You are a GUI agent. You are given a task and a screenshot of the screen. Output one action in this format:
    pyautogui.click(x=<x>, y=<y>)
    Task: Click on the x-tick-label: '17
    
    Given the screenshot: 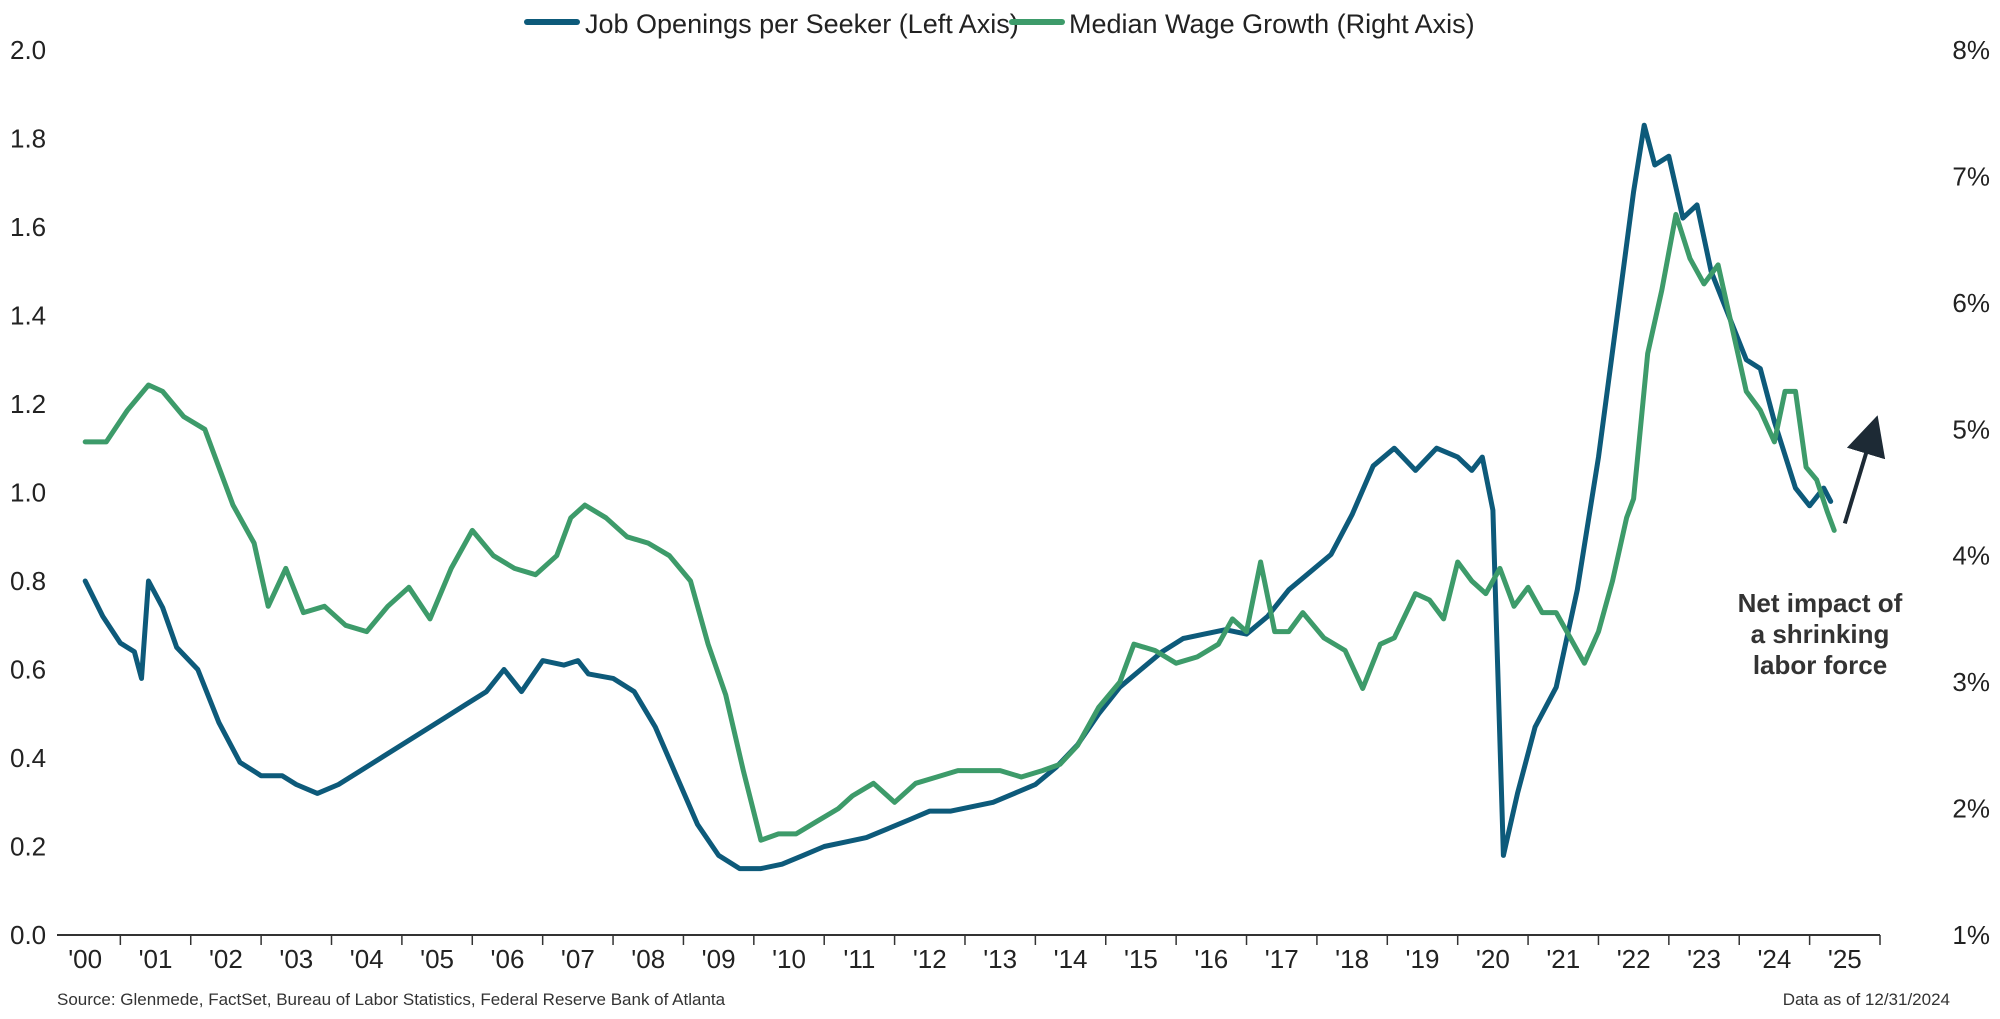 What is the action you would take?
    pyautogui.click(x=1282, y=959)
    